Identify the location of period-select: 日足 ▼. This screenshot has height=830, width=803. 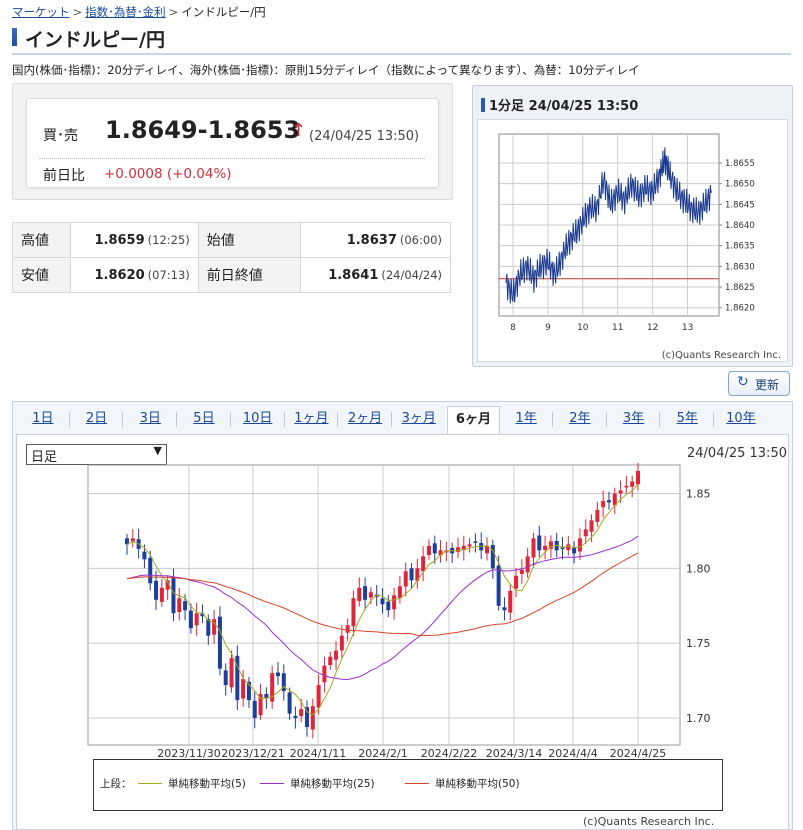
(96, 454).